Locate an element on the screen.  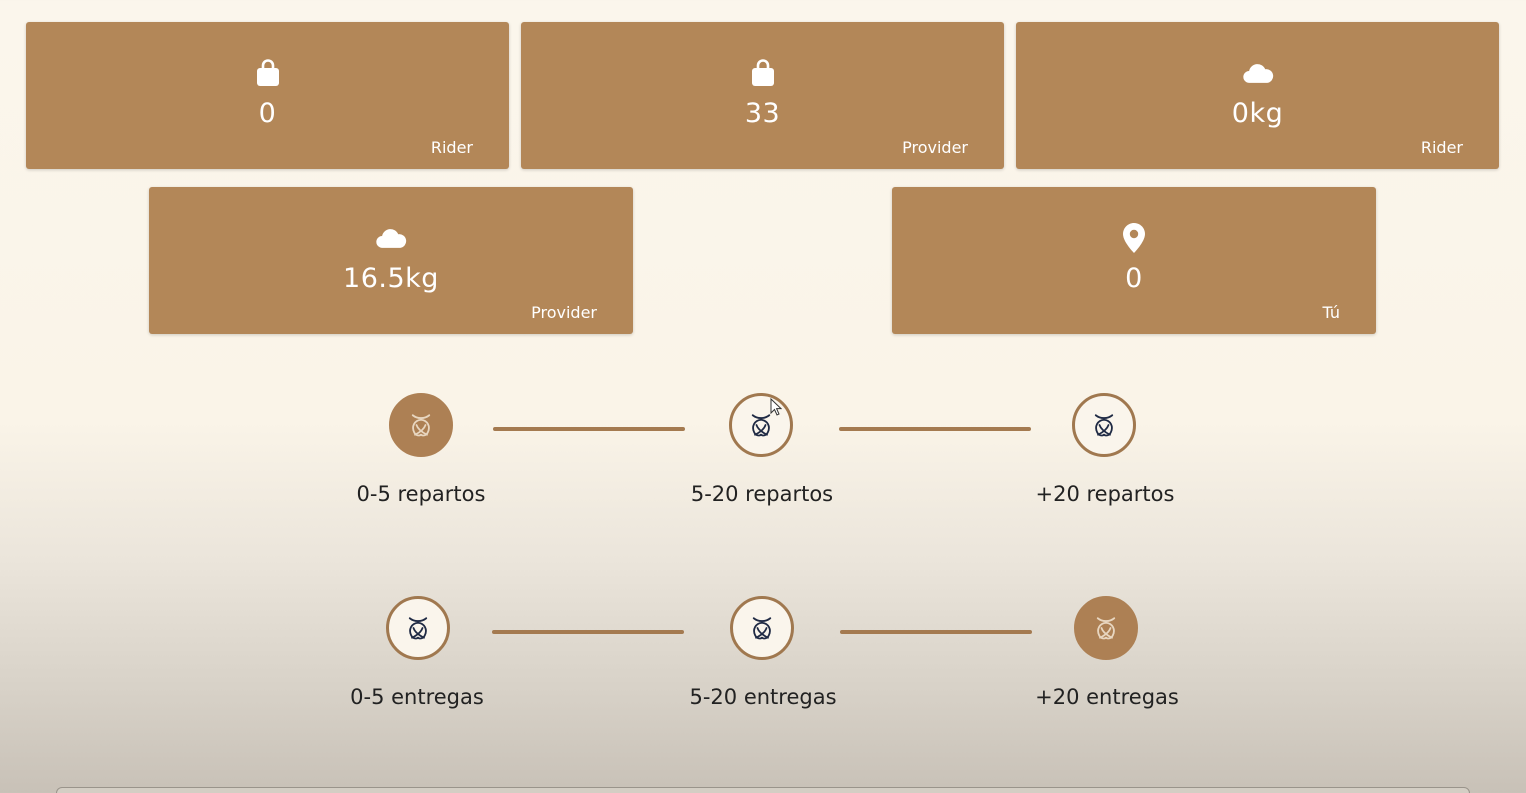
level-label: 5-20 entregas is located at coordinates (763, 697).